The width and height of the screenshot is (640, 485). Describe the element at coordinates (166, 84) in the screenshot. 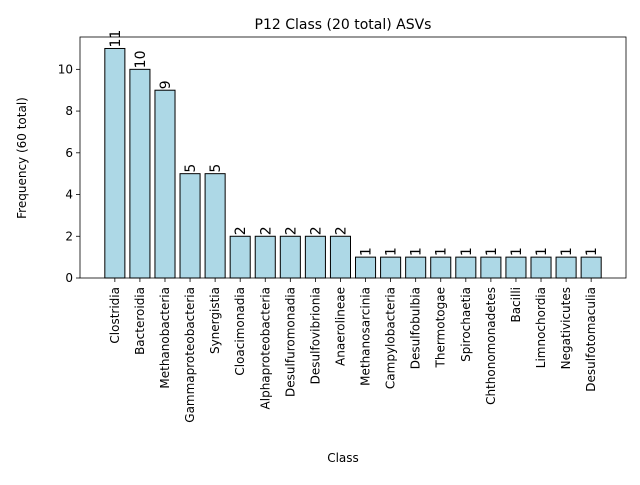

I see `bar-value-label-2: 9` at that location.